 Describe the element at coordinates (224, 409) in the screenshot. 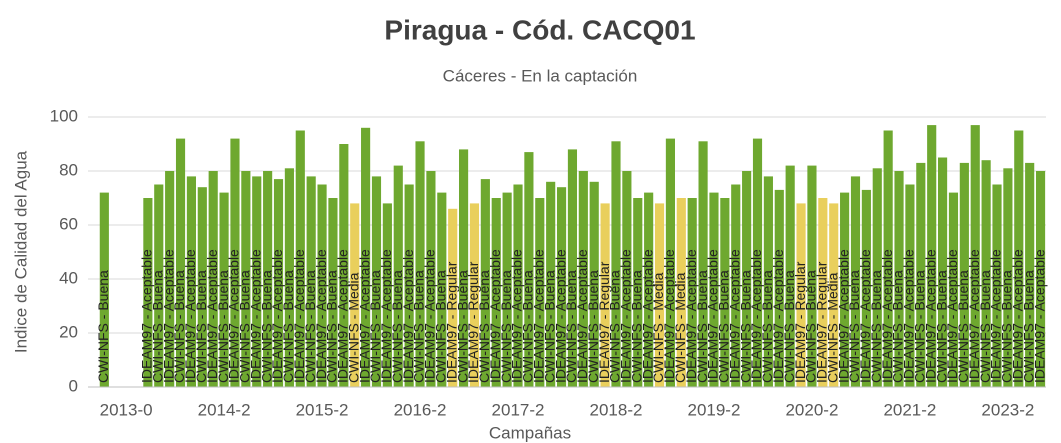

I see `x-tick-label: 2014-2` at that location.